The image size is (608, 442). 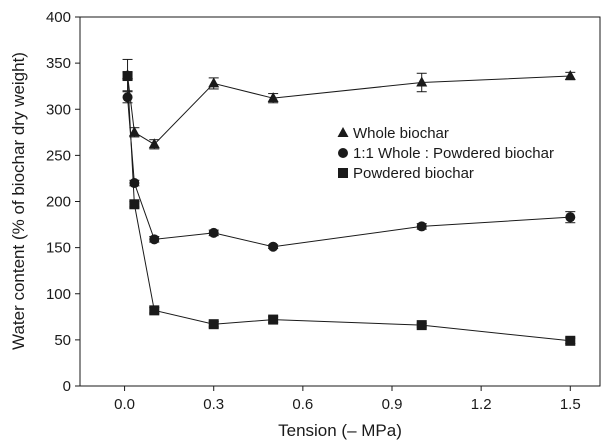 I want to click on y-tick-label: 300, so click(x=58, y=109).